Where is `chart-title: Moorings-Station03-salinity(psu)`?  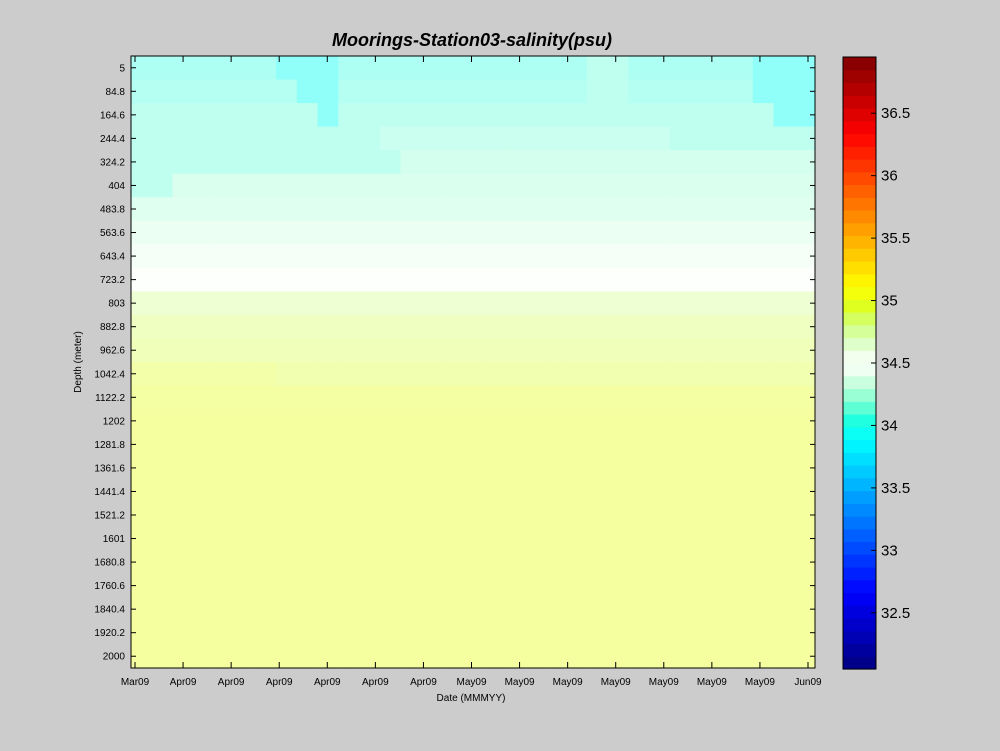 chart-title: Moorings-Station03-salinity(psu) is located at coordinates (472, 40).